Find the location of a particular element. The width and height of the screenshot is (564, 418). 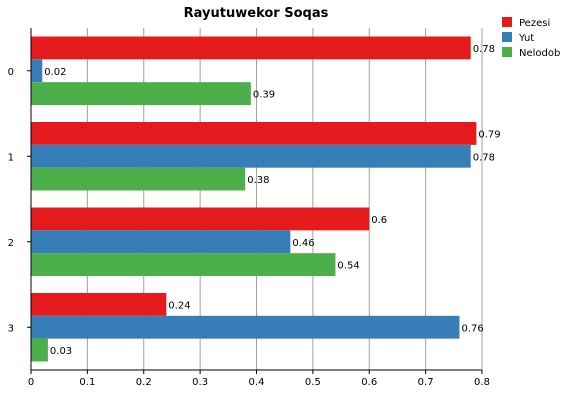

data-label: 0.39 is located at coordinates (264, 95).